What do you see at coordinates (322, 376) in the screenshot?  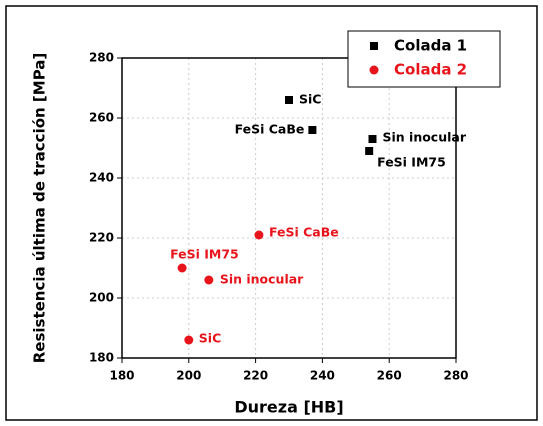 I see `x-tick-label: 240` at bounding box center [322, 376].